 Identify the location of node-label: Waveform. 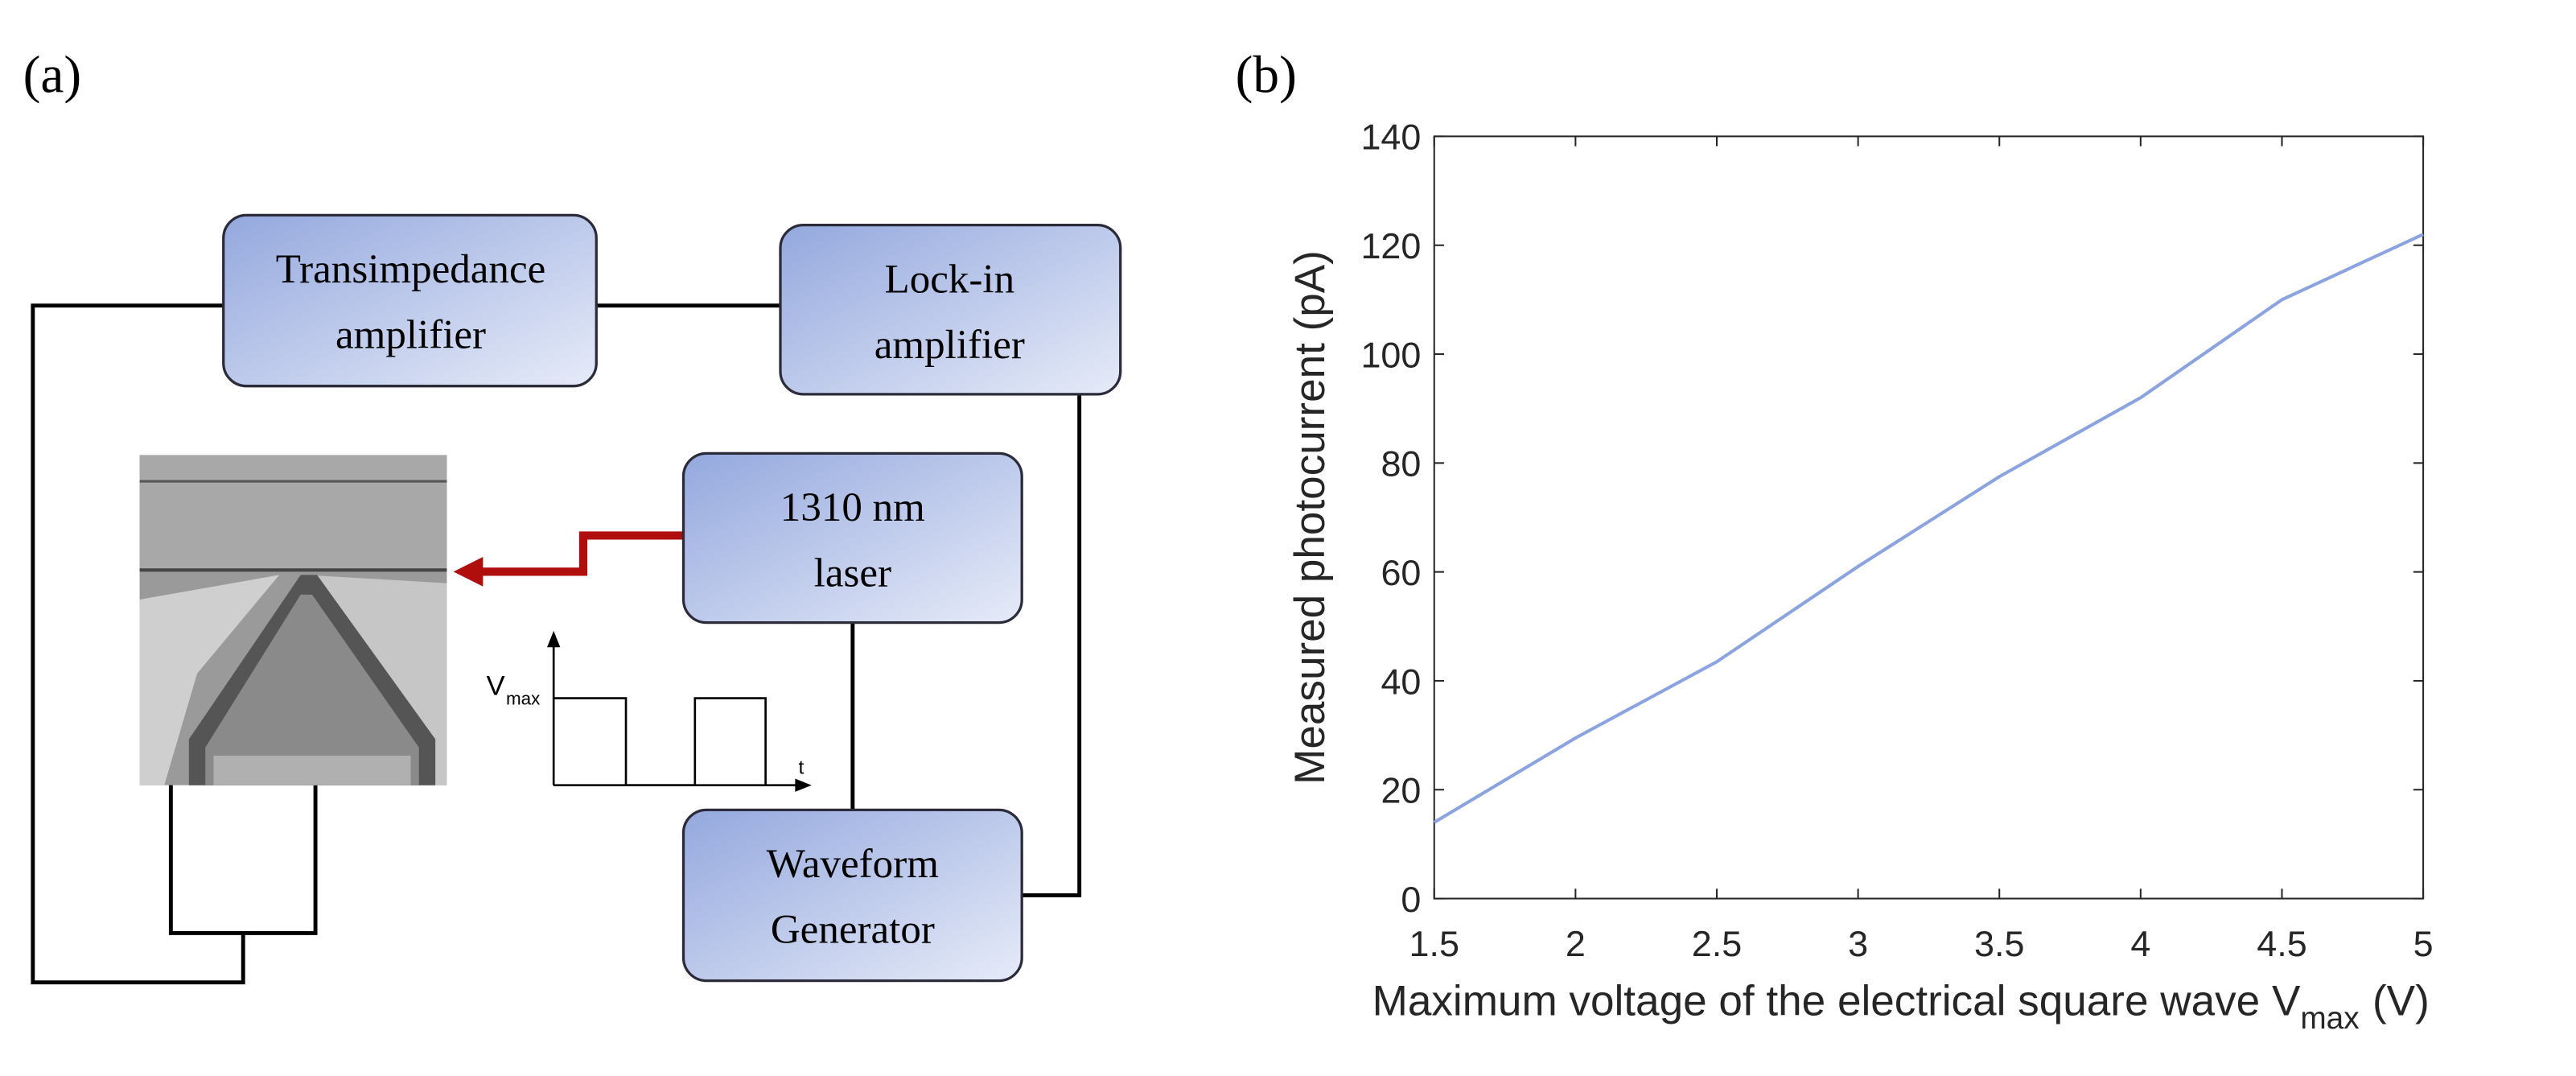
(853, 864).